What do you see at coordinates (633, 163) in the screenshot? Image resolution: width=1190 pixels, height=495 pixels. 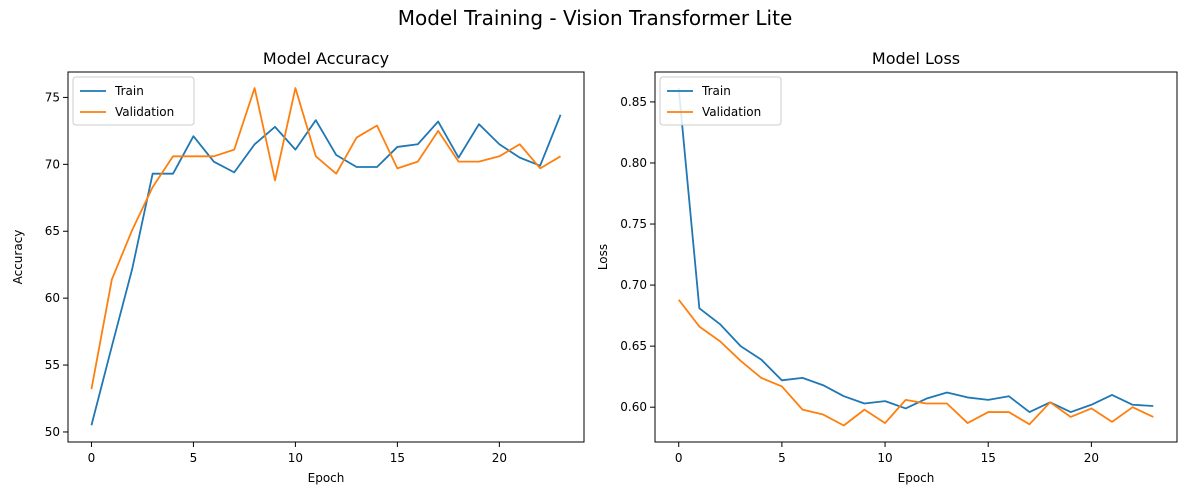 I see `loss-y-tick-label: 0.80` at bounding box center [633, 163].